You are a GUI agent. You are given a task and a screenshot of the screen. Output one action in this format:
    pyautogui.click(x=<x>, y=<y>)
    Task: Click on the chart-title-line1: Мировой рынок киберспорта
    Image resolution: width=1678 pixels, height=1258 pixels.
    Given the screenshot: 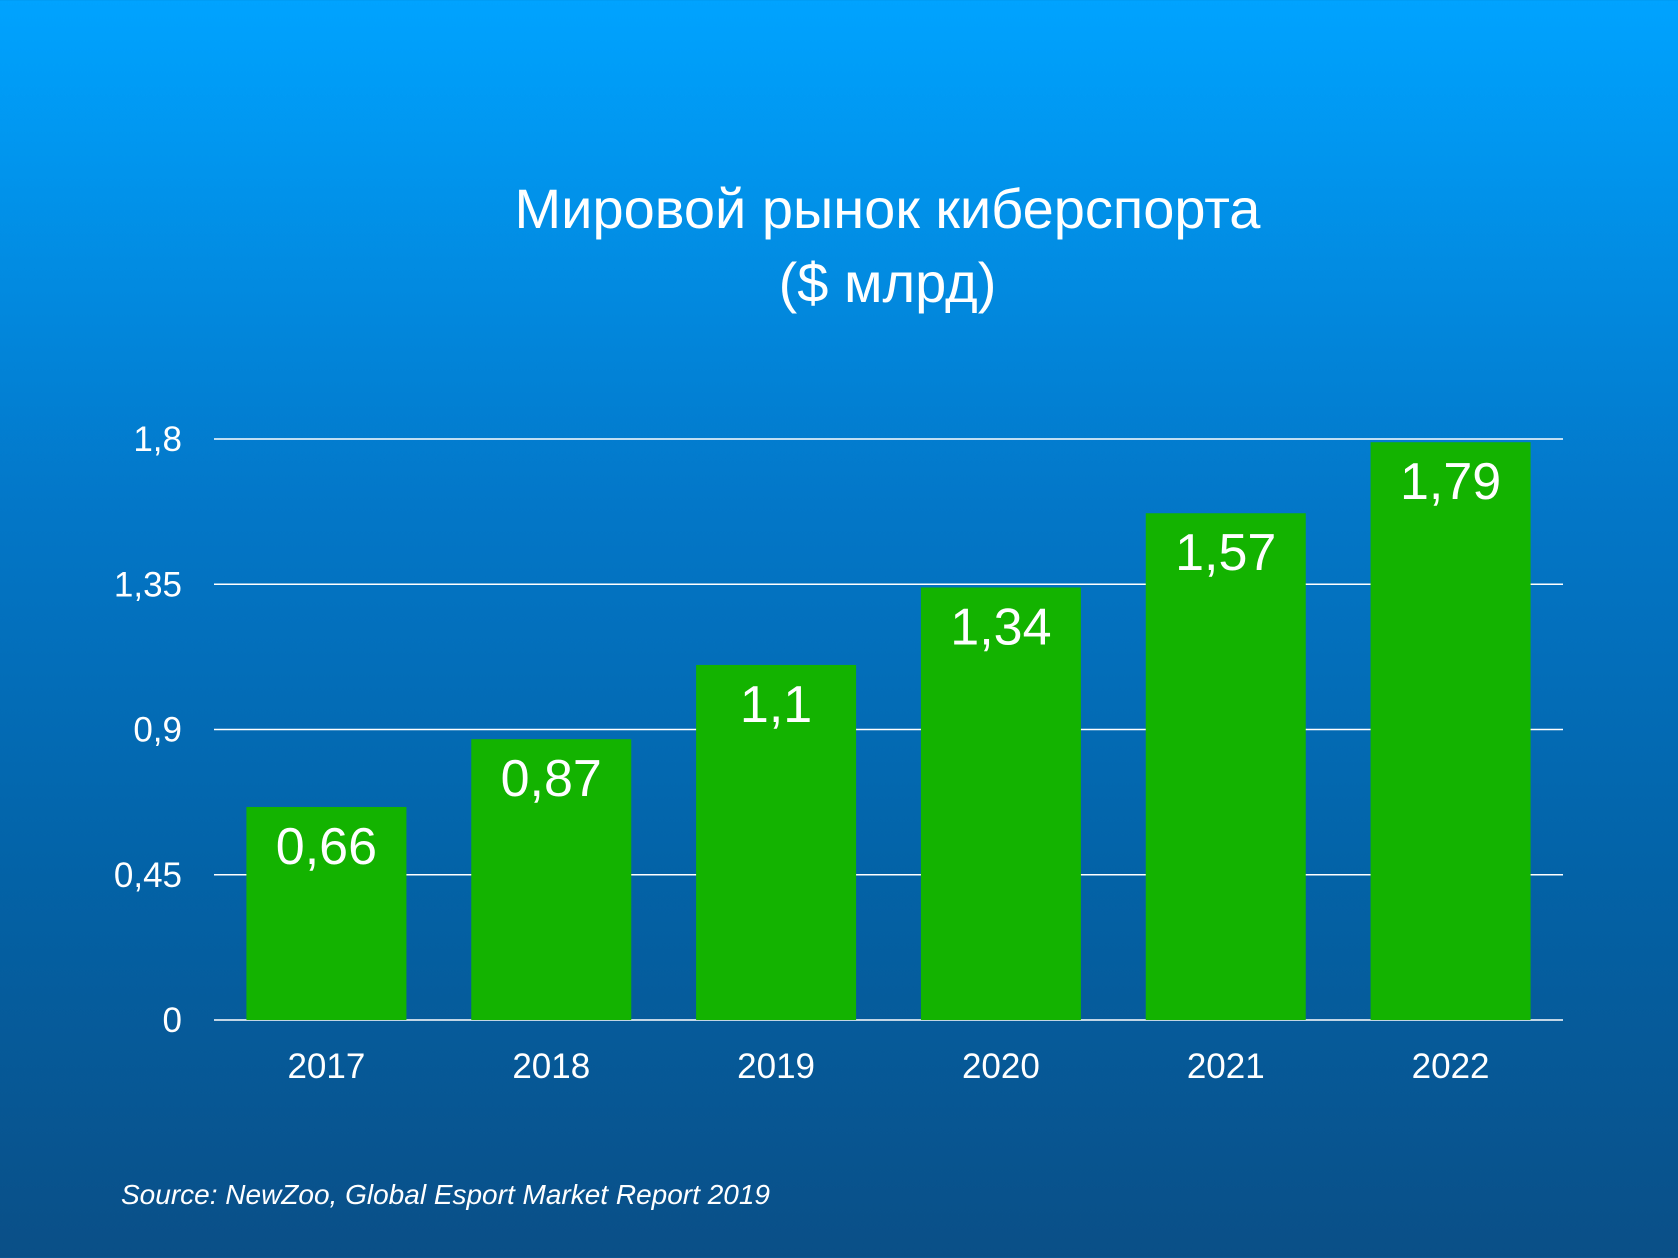 What is the action you would take?
    pyautogui.click(x=887, y=208)
    